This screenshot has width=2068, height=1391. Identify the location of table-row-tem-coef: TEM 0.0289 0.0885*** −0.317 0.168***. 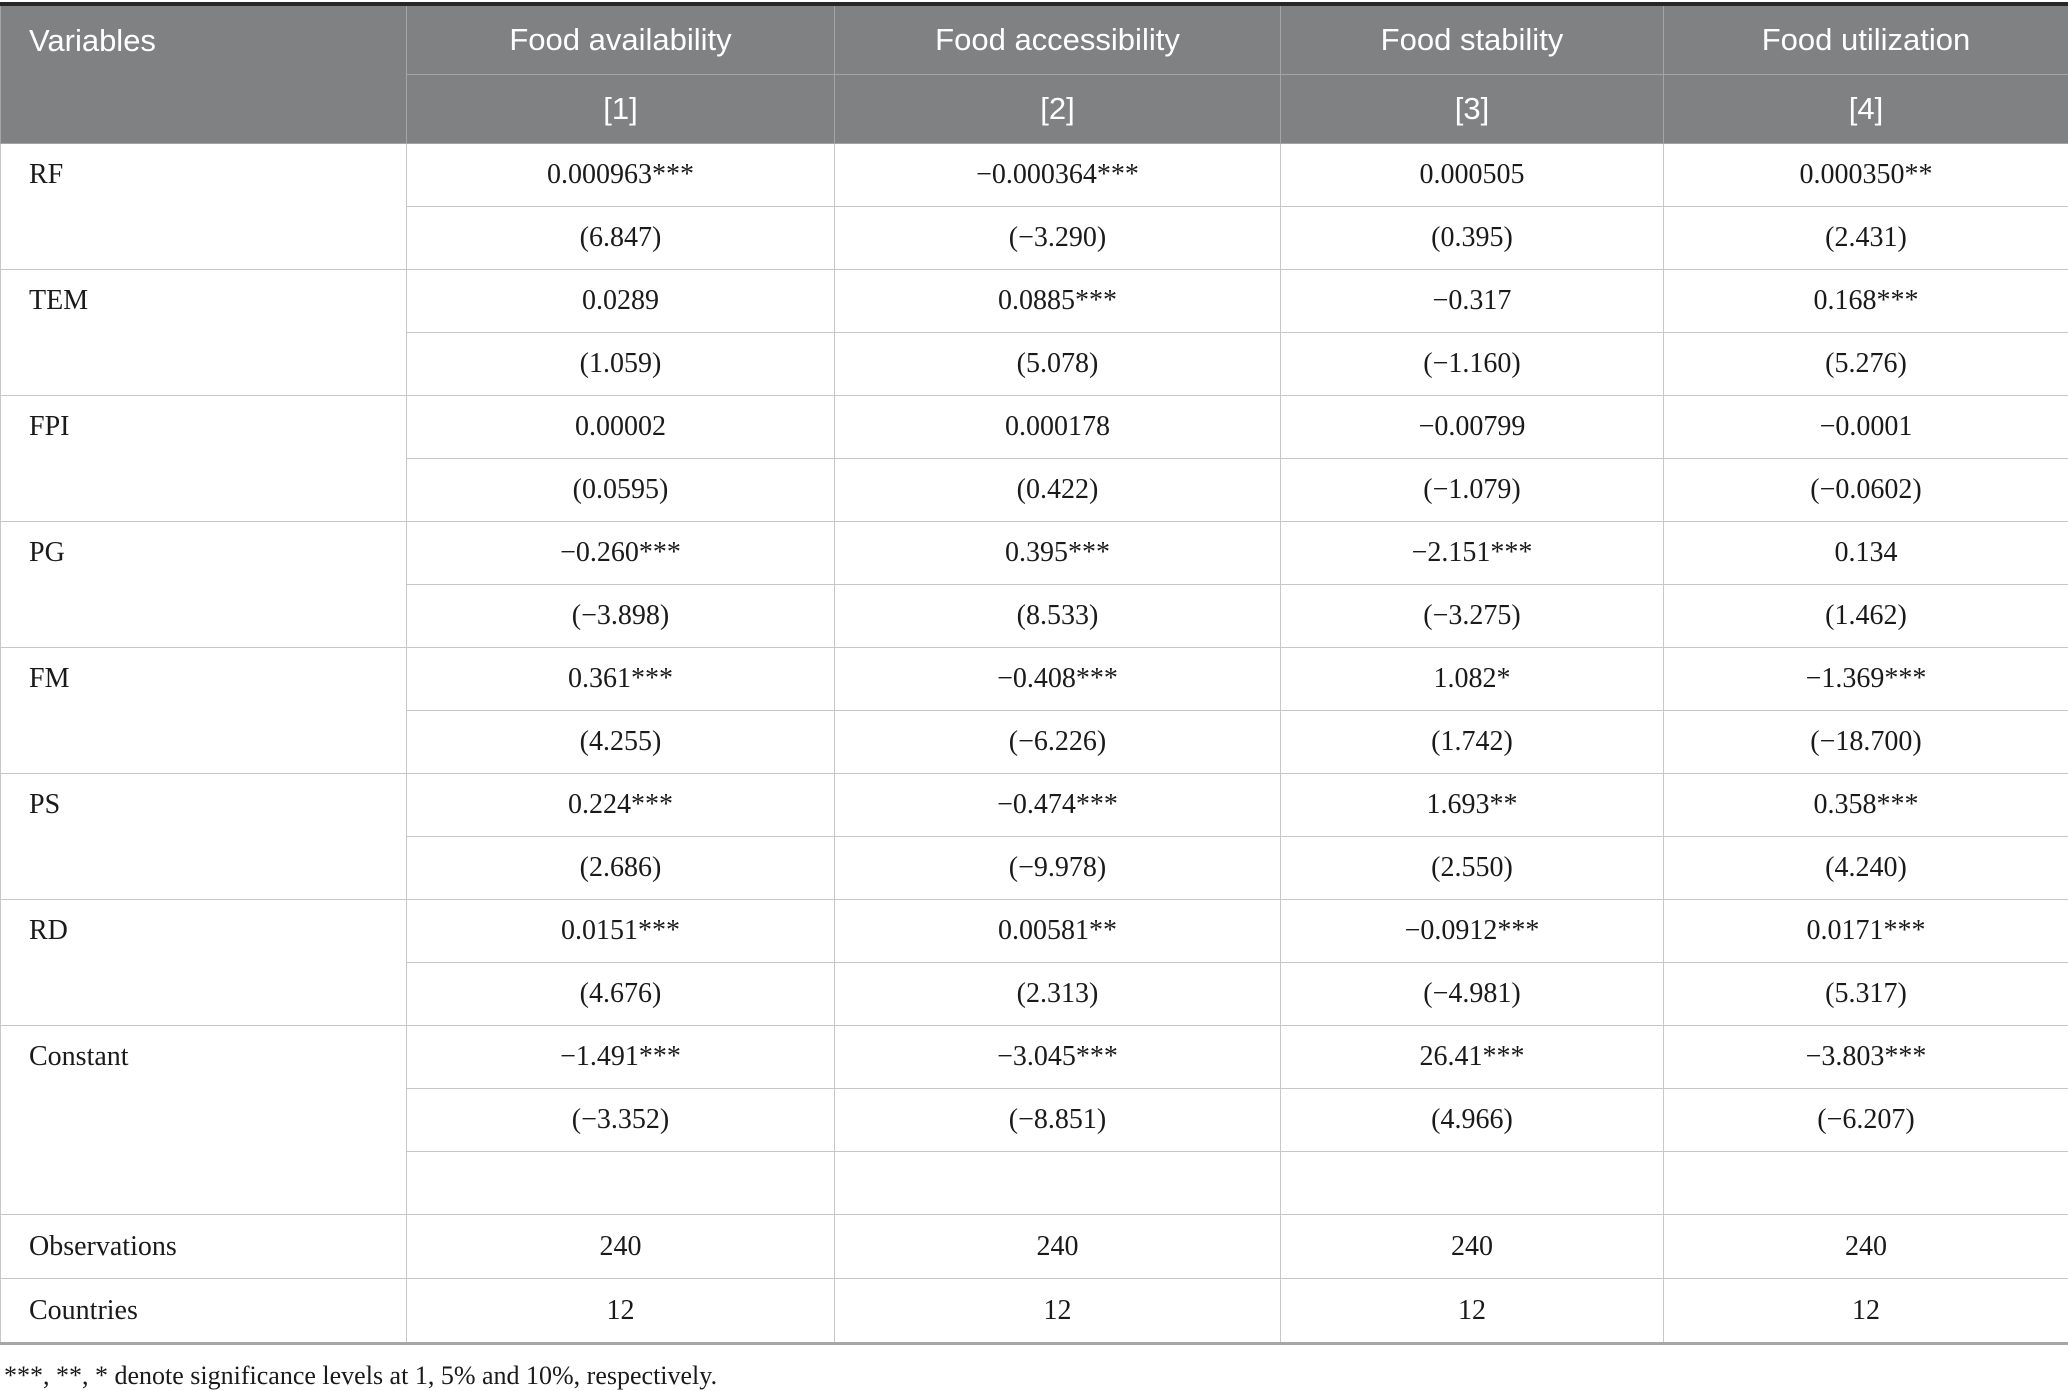
(1034, 301).